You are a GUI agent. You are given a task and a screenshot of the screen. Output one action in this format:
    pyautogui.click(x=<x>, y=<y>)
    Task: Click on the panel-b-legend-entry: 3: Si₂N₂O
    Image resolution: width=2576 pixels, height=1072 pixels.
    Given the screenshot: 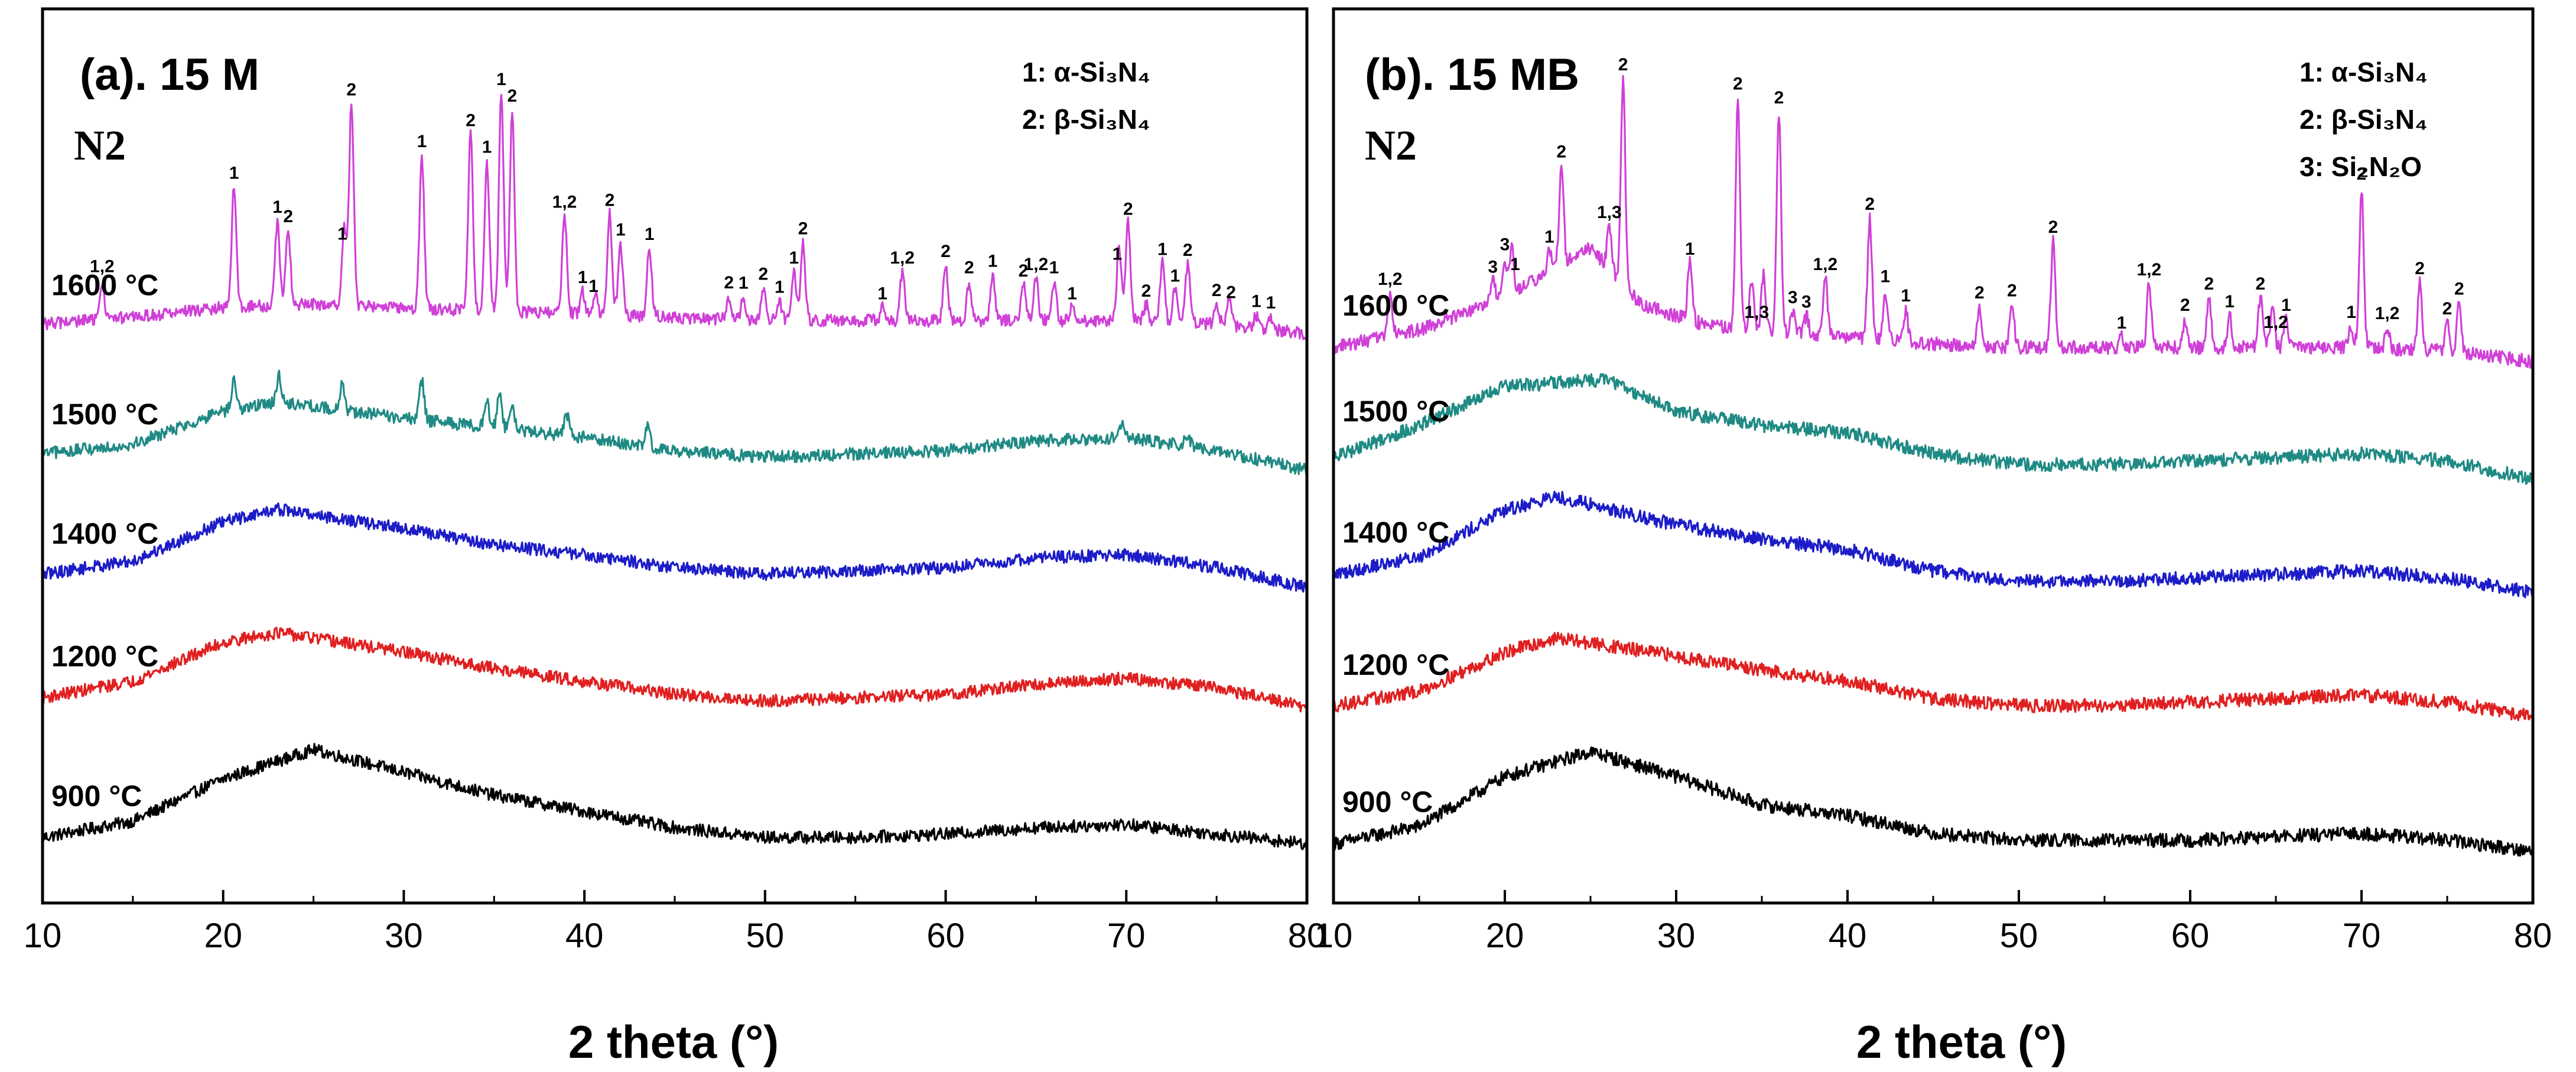 What is the action you would take?
    pyautogui.click(x=2361, y=166)
    